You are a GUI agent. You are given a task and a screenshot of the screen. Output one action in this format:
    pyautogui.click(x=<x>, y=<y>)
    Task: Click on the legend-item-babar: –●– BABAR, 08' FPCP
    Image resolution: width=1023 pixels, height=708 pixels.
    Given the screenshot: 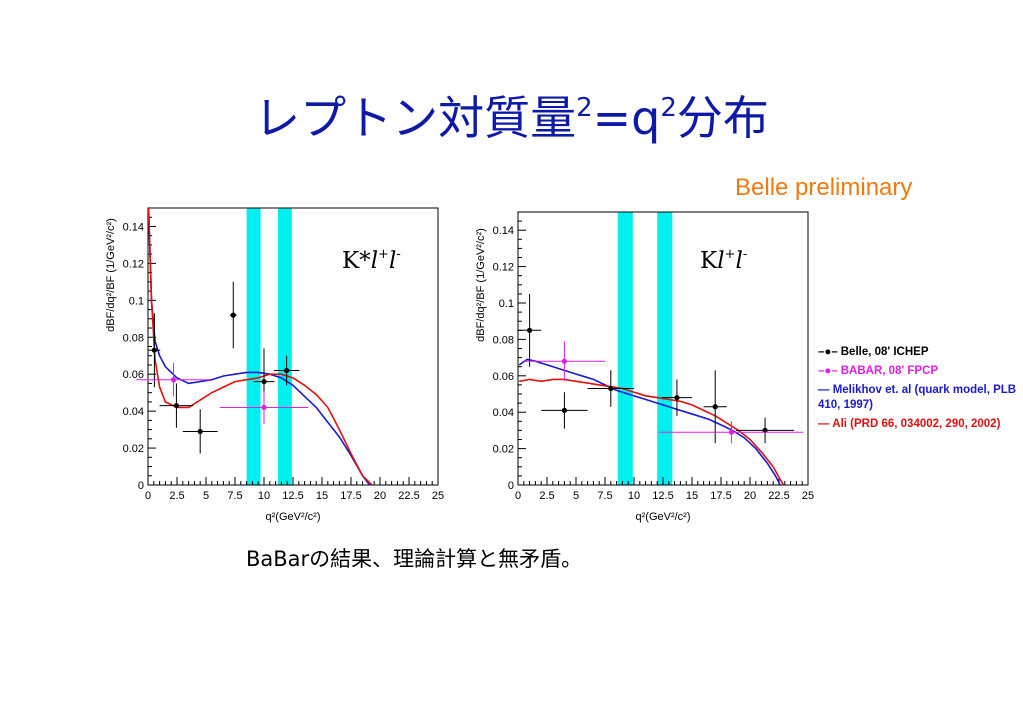 What is the action you would take?
    pyautogui.click(x=918, y=371)
    